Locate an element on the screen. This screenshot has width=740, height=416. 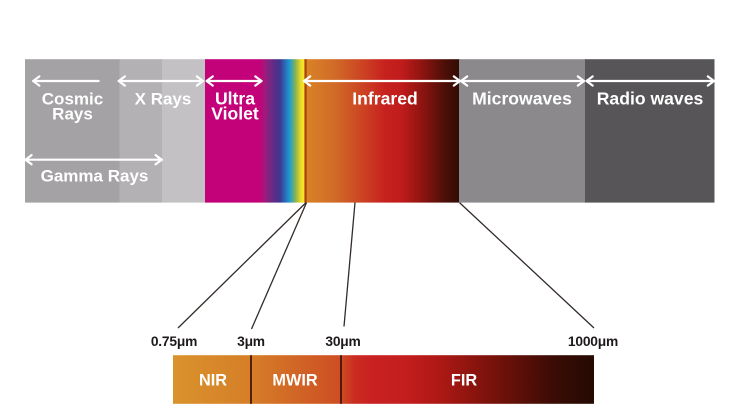
svg-text: Rays is located at coordinates (72, 114).